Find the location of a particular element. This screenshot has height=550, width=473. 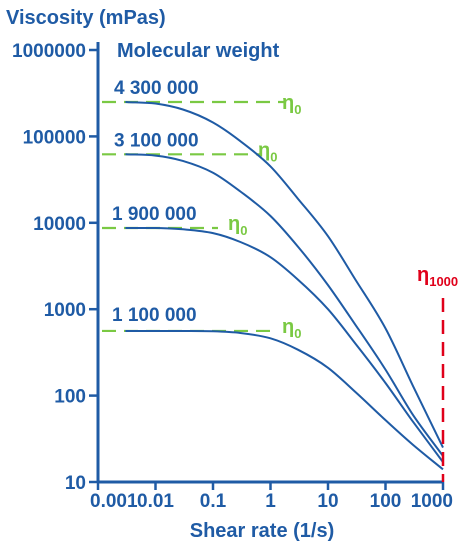

molecular-weight-label: 1 100 000 is located at coordinates (154, 315).